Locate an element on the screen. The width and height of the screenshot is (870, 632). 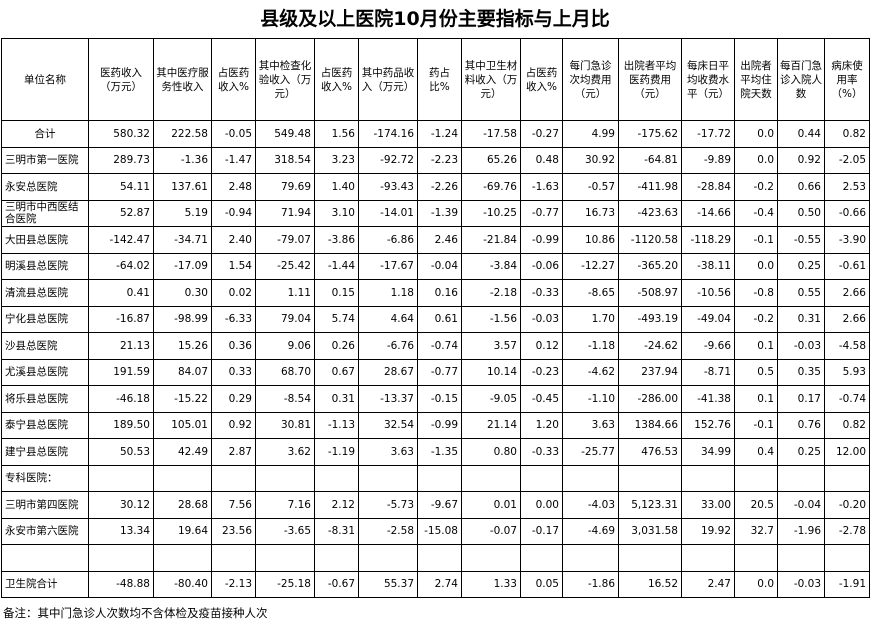
cell: 21.14 is located at coordinates (491, 425).